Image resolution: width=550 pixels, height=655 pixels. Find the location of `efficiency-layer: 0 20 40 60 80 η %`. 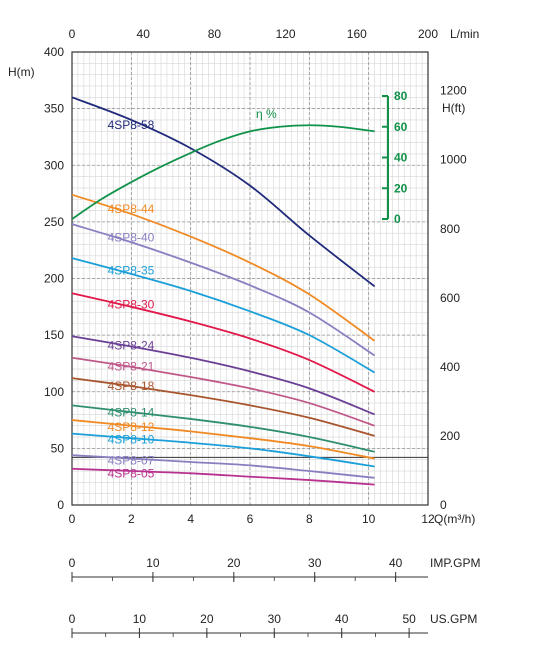

efficiency-layer: 0 20 40 60 80 η % is located at coordinates (239, 157).